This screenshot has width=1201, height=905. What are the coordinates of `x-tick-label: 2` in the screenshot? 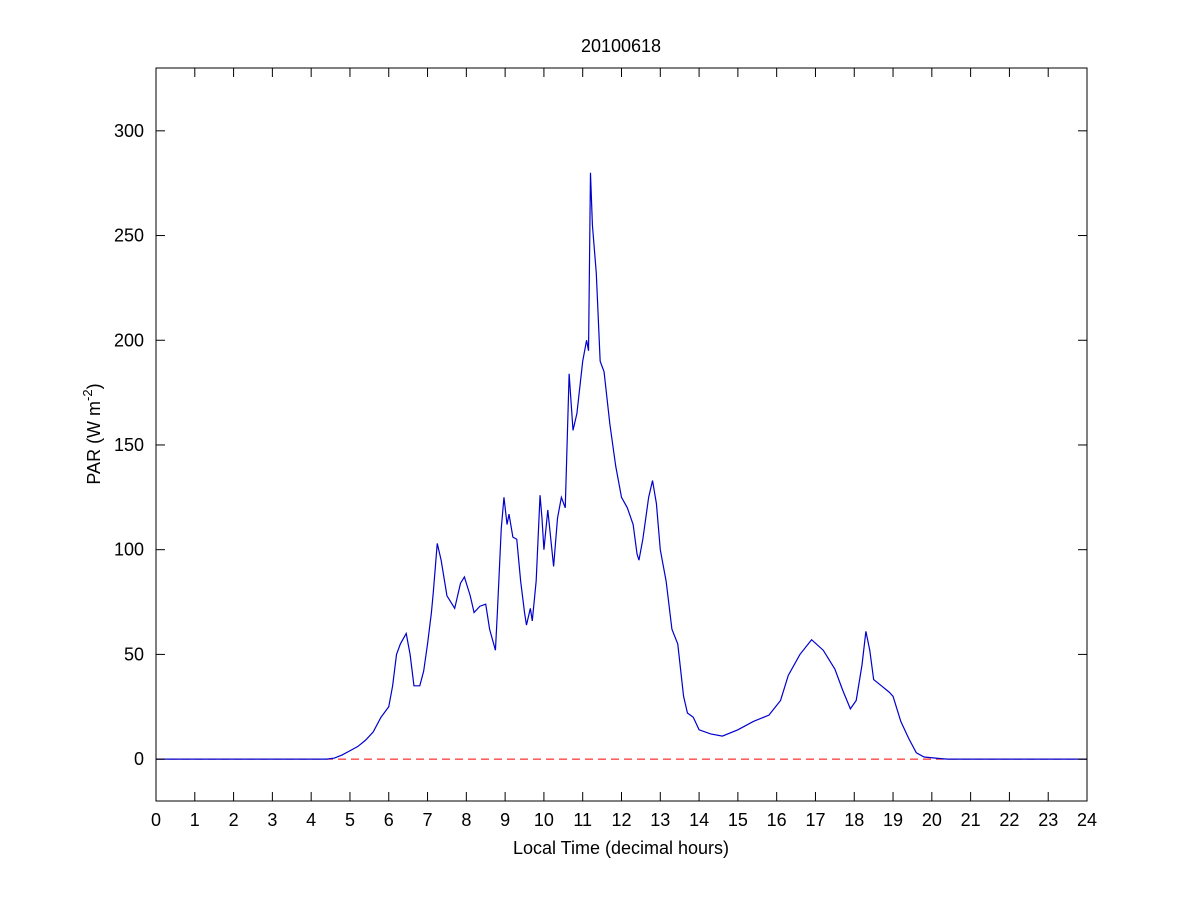 It's located at (234, 820).